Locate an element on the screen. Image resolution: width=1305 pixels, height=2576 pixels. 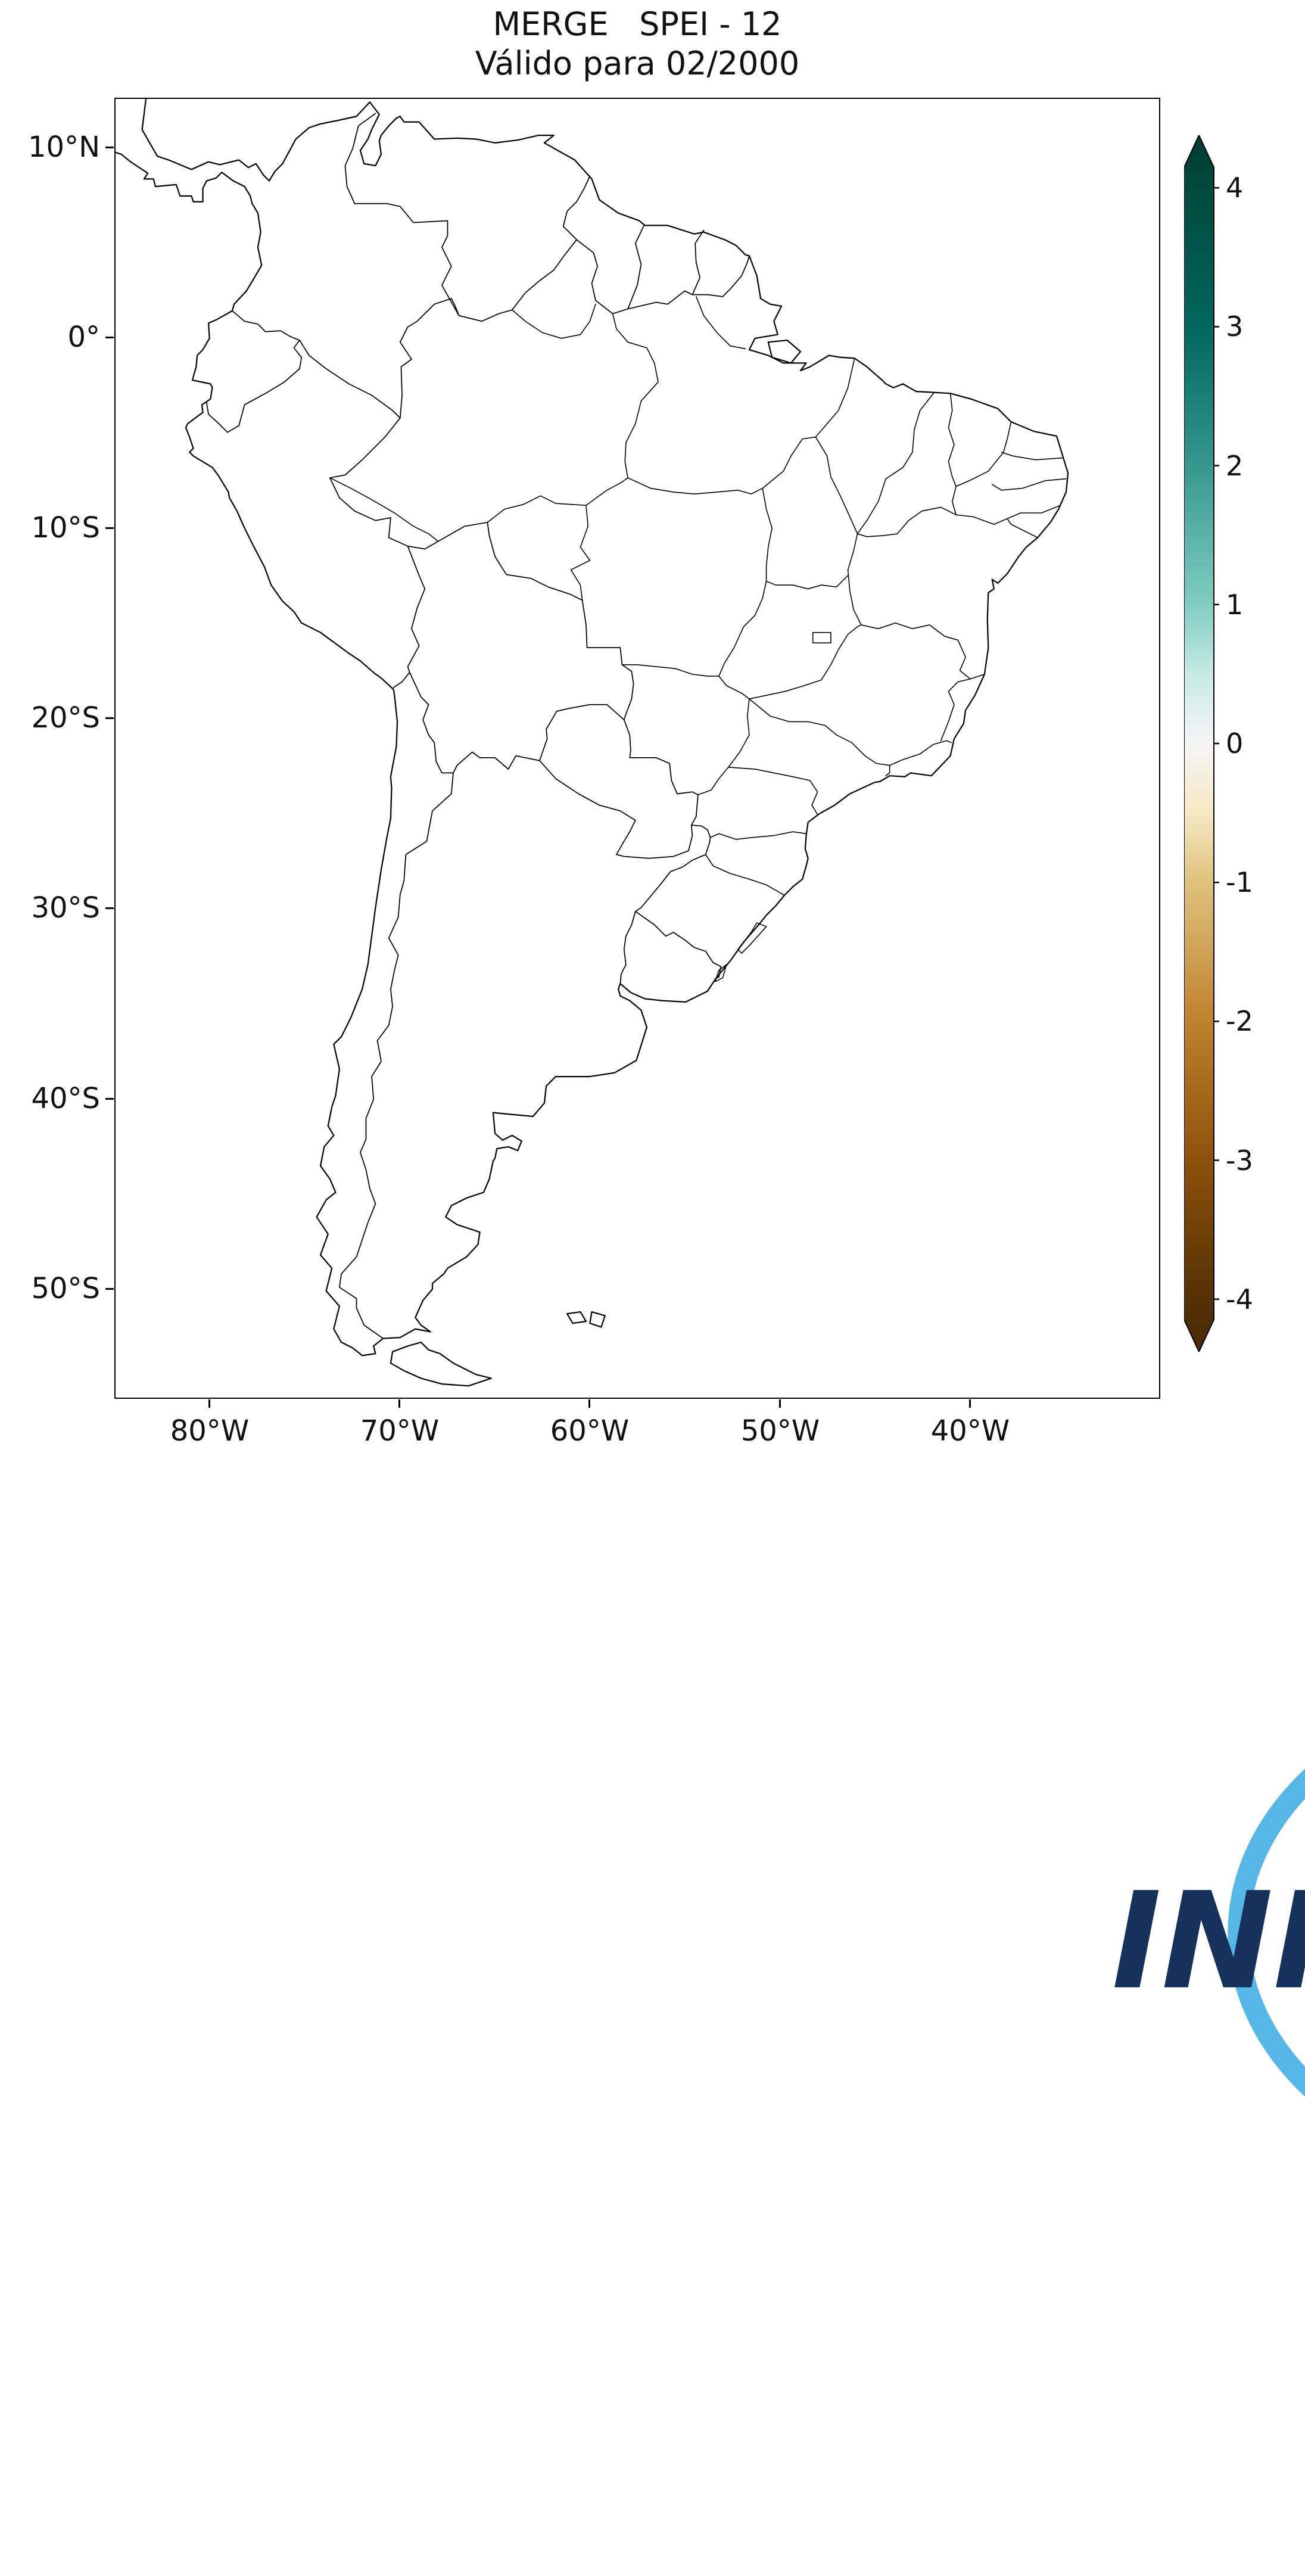
islands is located at coordinates (596, 863).